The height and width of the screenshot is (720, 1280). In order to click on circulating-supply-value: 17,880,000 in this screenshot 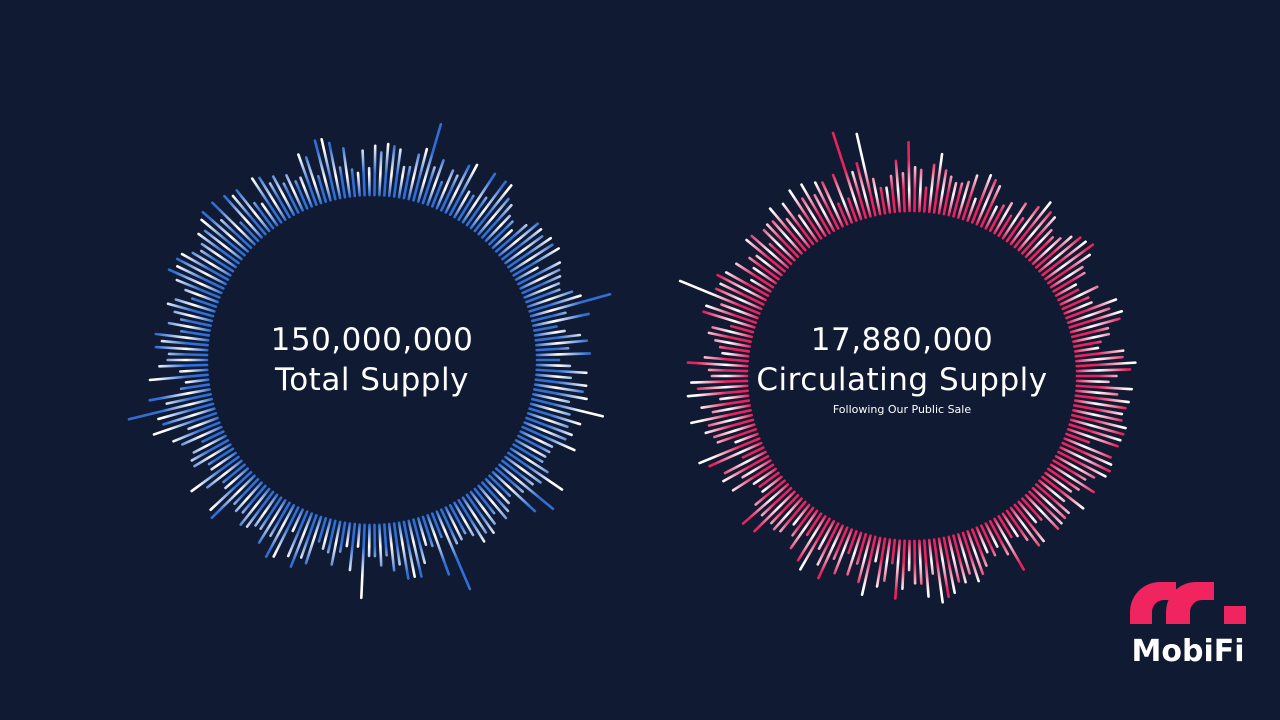, I will do `click(902, 340)`.